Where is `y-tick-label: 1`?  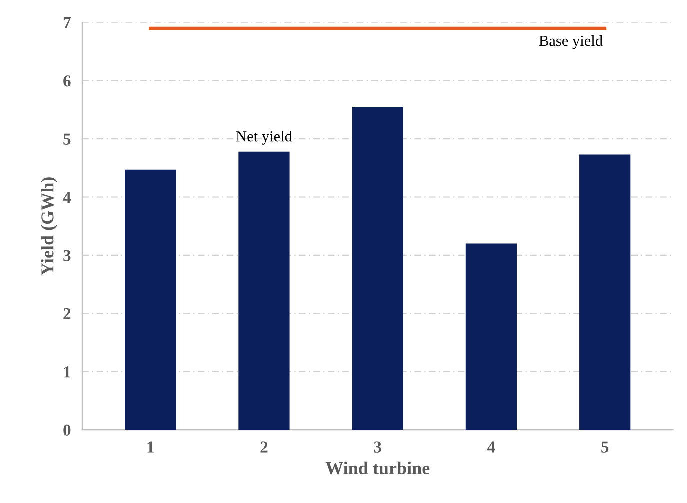 y-tick-label: 1 is located at coordinates (67, 372).